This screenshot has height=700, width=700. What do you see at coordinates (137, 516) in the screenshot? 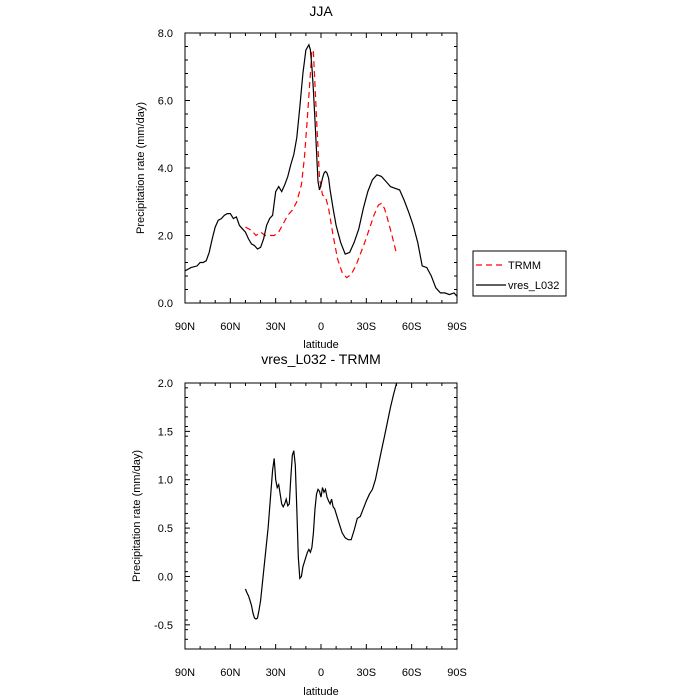
I see `bottom-y-axis-label: Precipitation rate (mm/day)` at bounding box center [137, 516].